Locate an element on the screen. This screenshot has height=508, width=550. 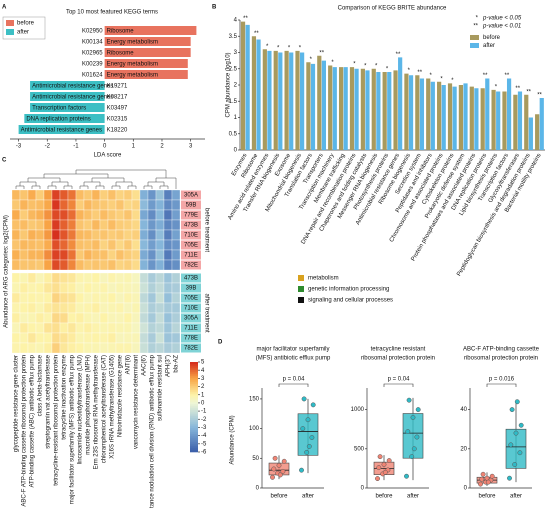
x-tick-label: 3 is located at coordinates (191, 147).